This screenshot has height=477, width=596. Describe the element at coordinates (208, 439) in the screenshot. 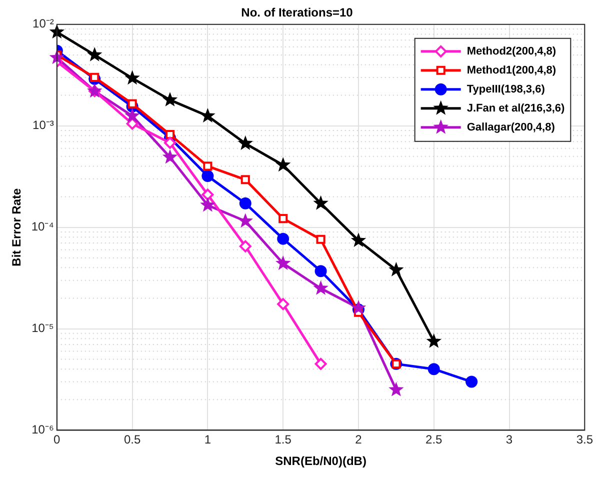

I see `x-tick-label: 1` at that location.